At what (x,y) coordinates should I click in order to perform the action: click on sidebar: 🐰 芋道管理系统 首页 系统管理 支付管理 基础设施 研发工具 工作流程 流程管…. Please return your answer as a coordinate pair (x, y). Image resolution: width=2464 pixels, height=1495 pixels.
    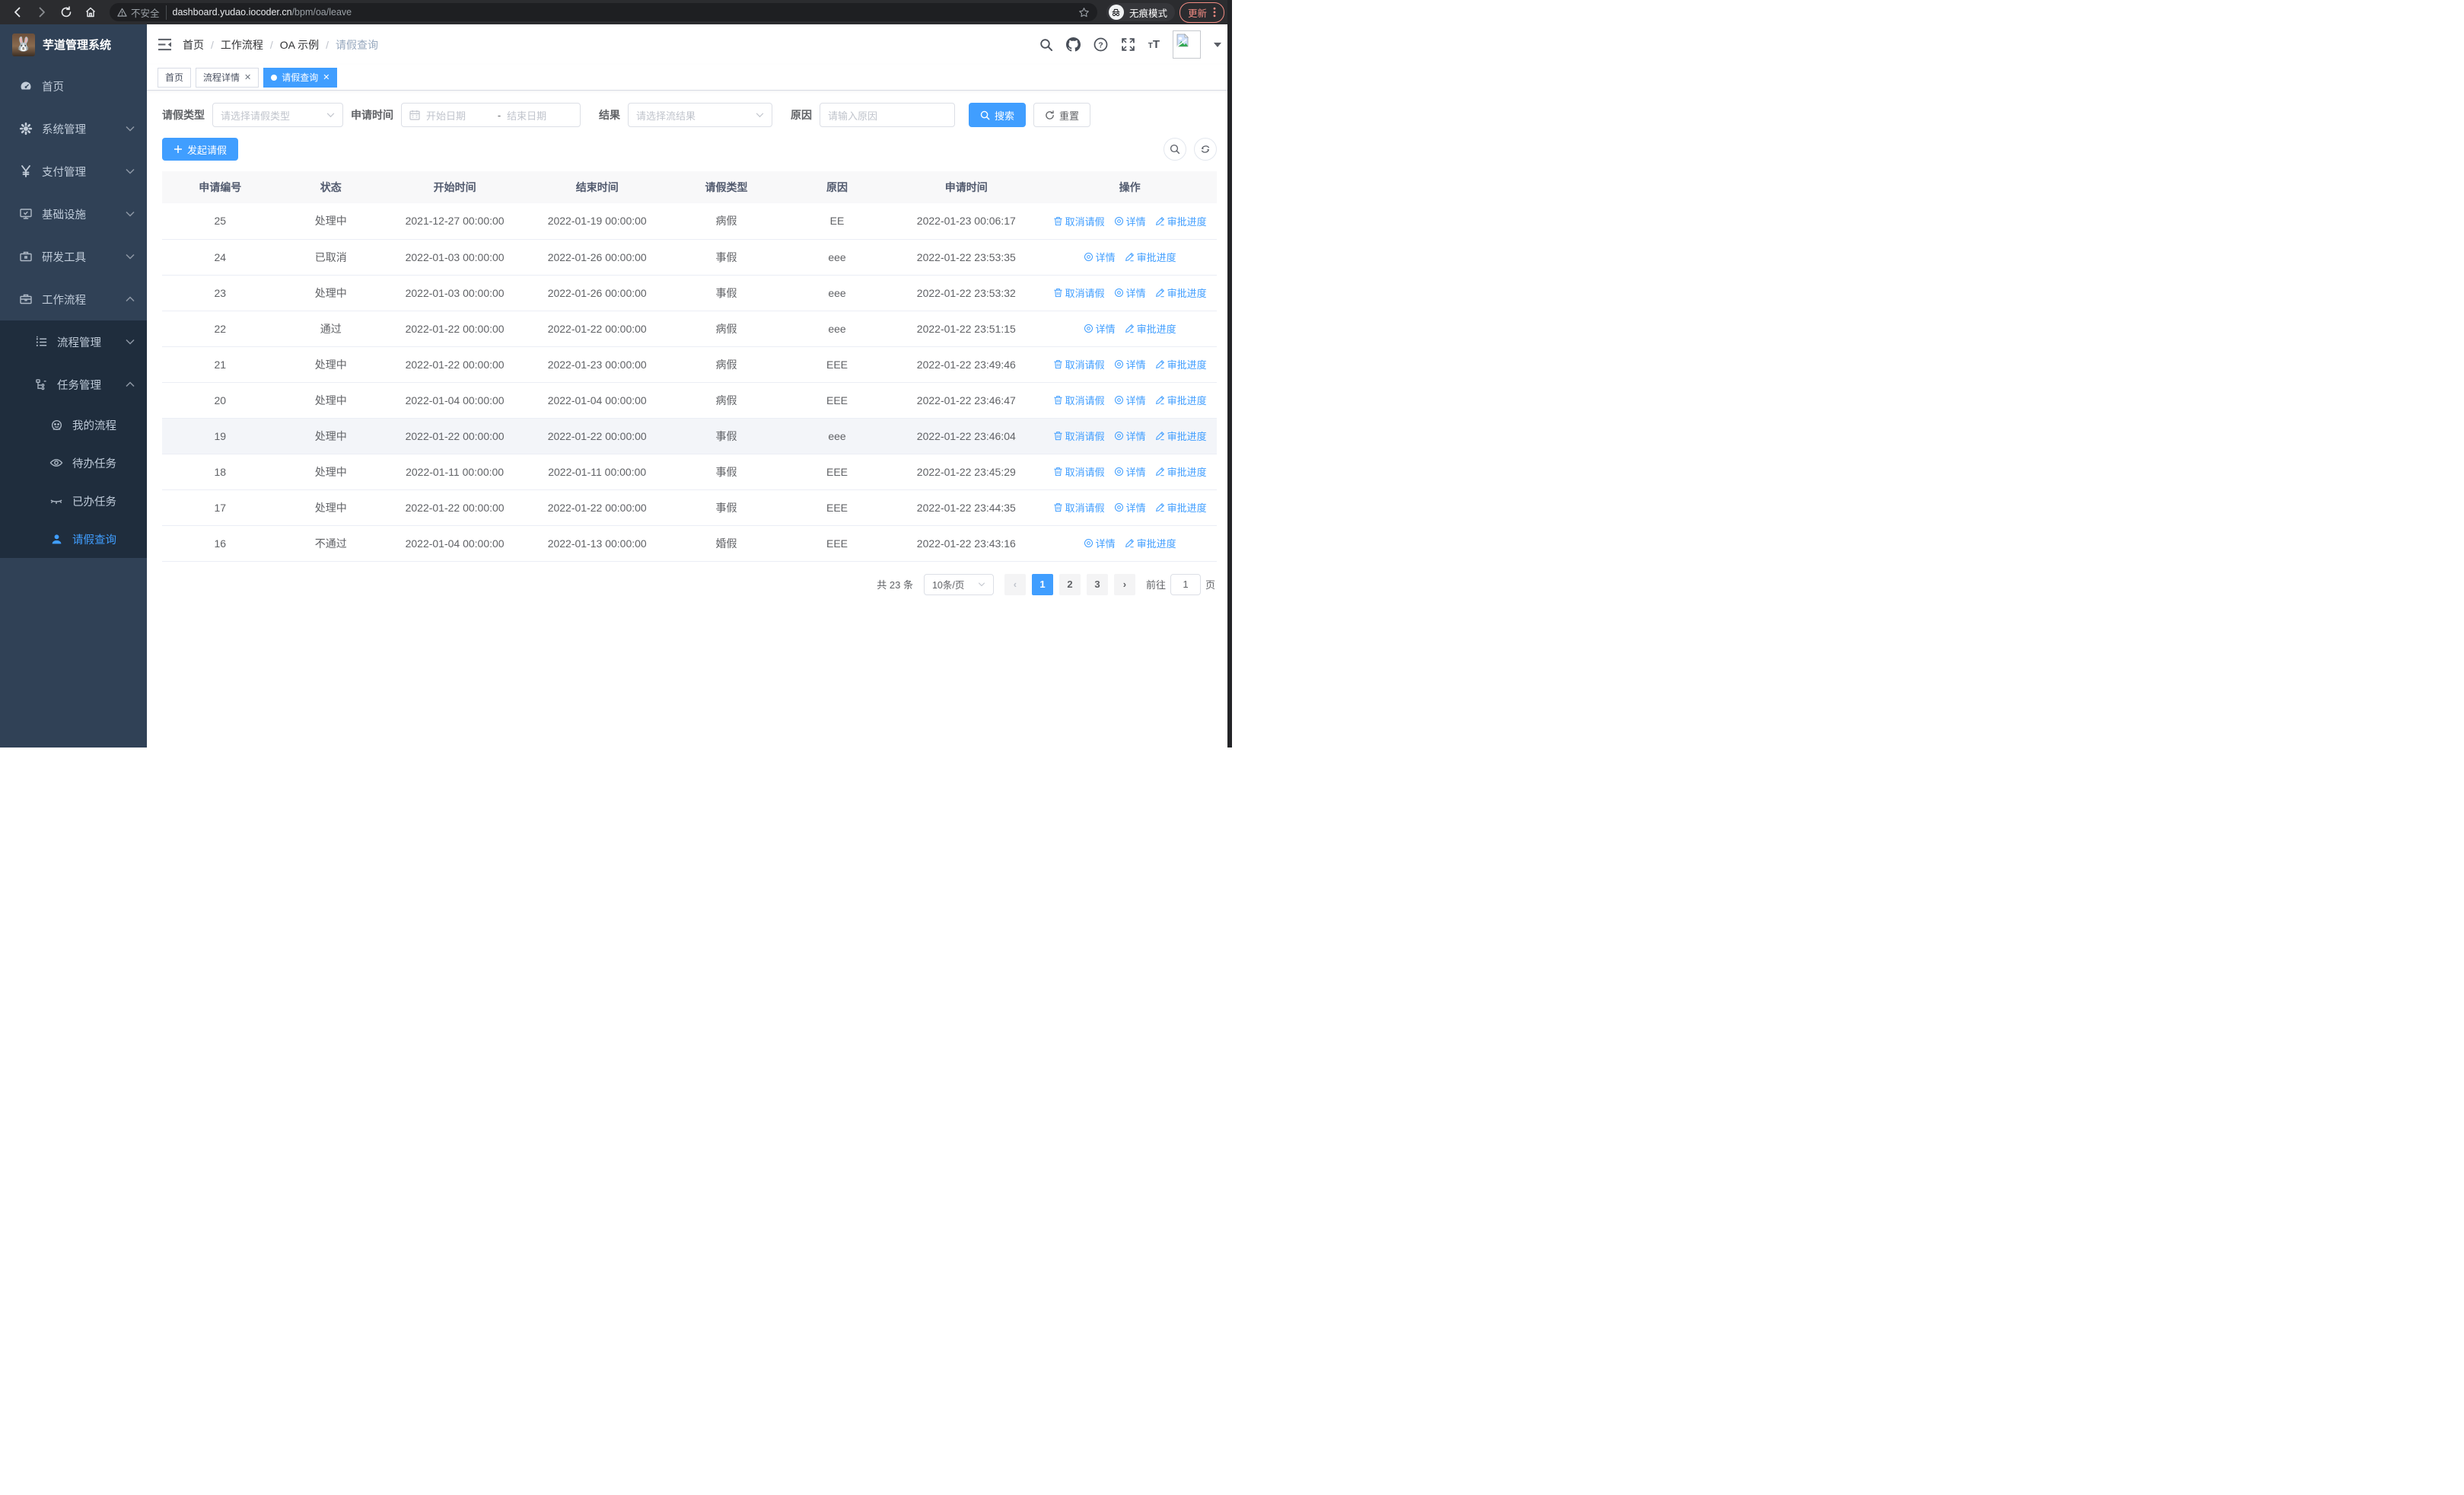
    Looking at the image, I should click on (73, 386).